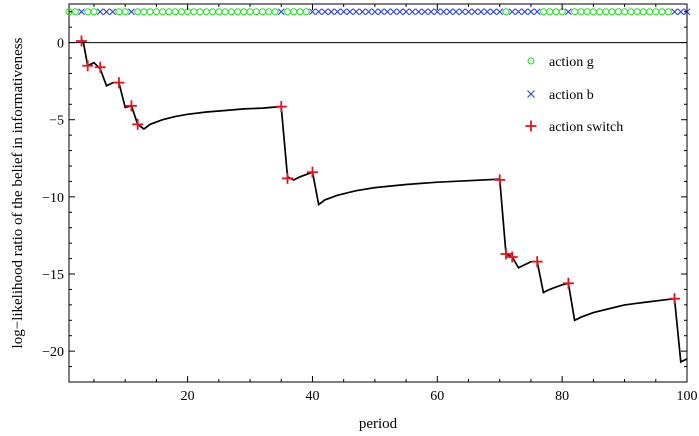 Image resolution: width=699 pixels, height=436 pixels. What do you see at coordinates (687, 396) in the screenshot?
I see `x-tick-label: 100` at bounding box center [687, 396].